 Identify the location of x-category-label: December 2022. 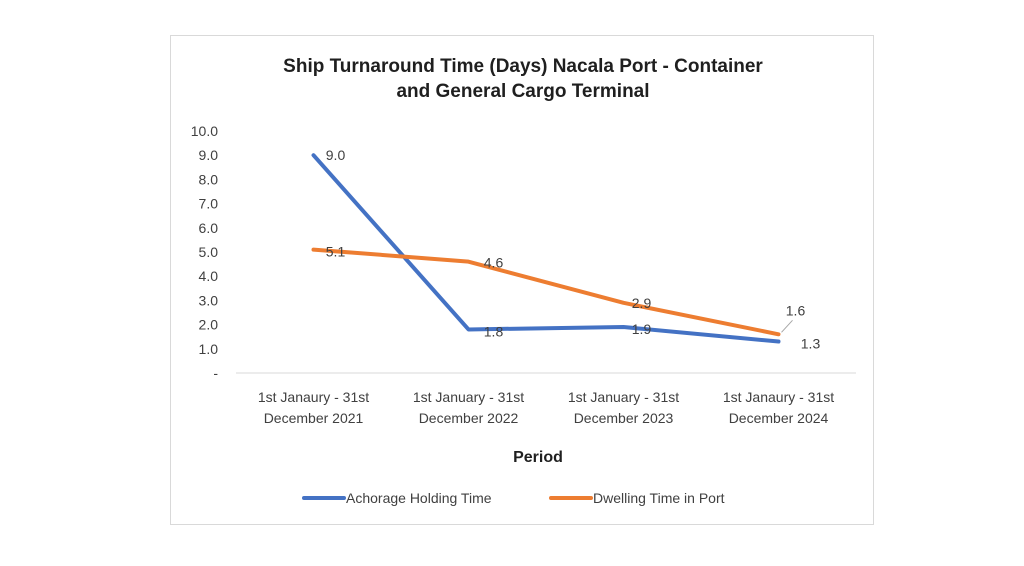
(469, 418).